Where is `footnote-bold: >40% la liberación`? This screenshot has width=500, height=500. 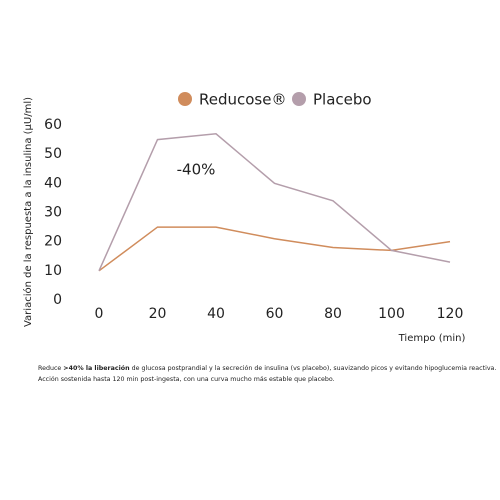 footnote-bold: >40% la liberación is located at coordinates (96, 368).